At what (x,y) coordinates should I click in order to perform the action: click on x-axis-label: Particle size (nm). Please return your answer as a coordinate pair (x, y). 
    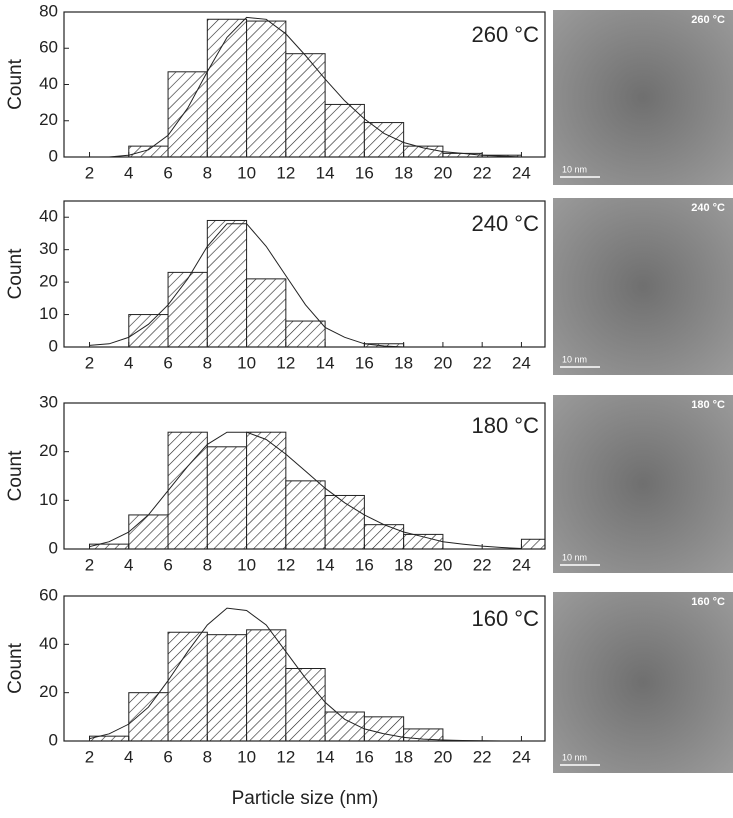
    Looking at the image, I should click on (305, 798).